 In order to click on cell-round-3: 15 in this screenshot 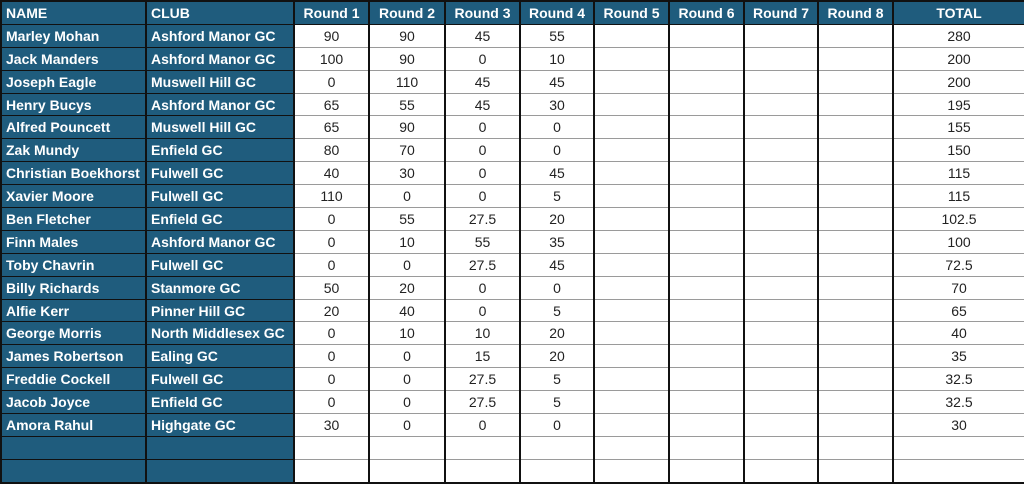, I will do `click(482, 356)`.